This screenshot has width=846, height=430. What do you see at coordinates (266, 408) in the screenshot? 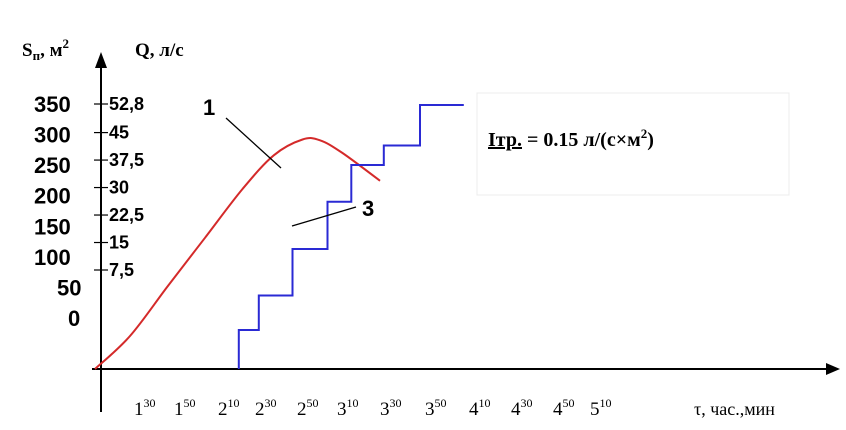
I see `x-tick-label: 230` at bounding box center [266, 408].